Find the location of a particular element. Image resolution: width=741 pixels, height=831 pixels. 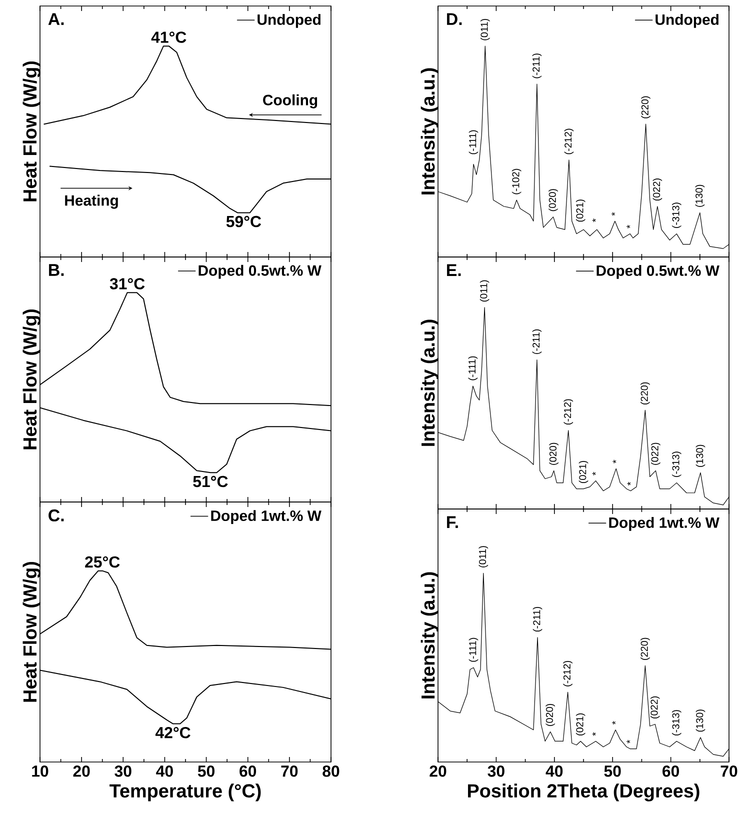

annotation: 59°C is located at coordinates (244, 222).